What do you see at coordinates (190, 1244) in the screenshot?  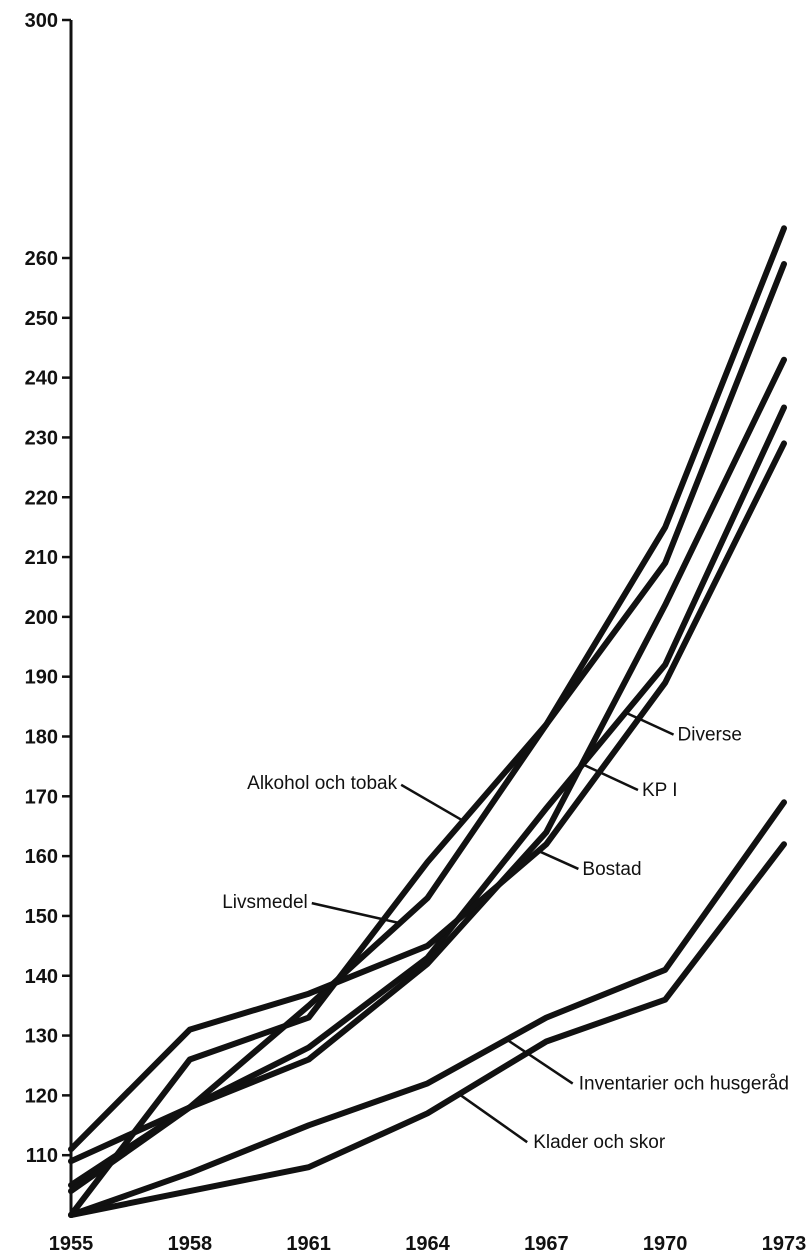 I see `x-tick-label: 1958` at bounding box center [190, 1244].